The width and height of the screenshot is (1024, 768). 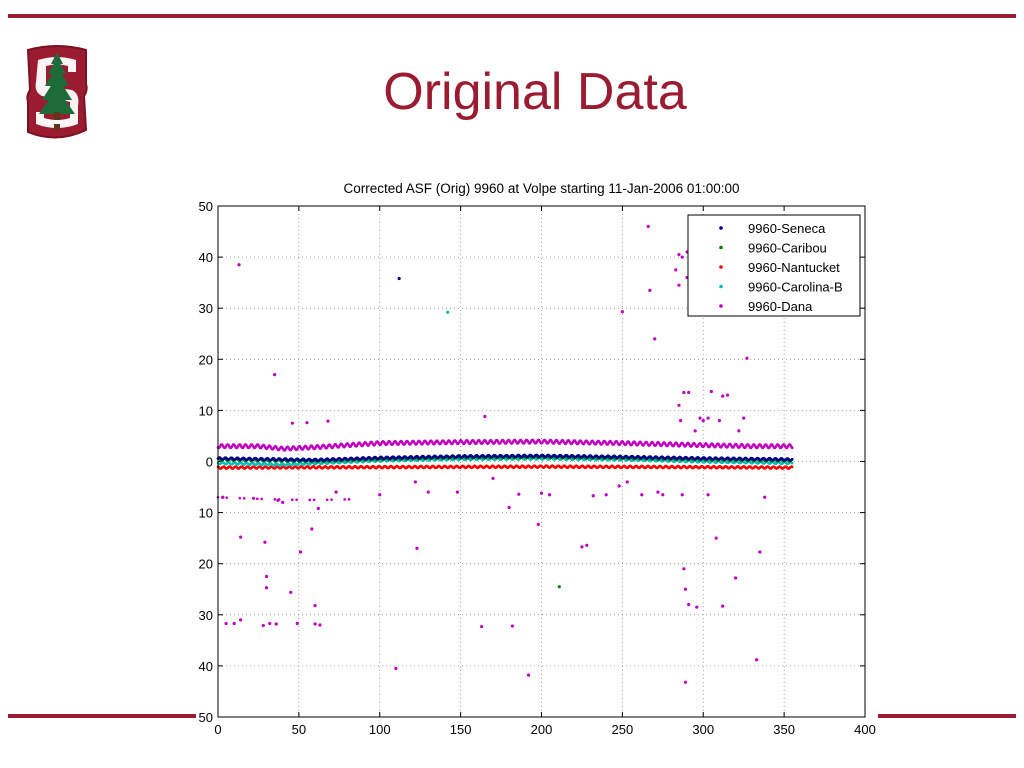 I want to click on y-tick-label: 30, so click(x=206, y=615).